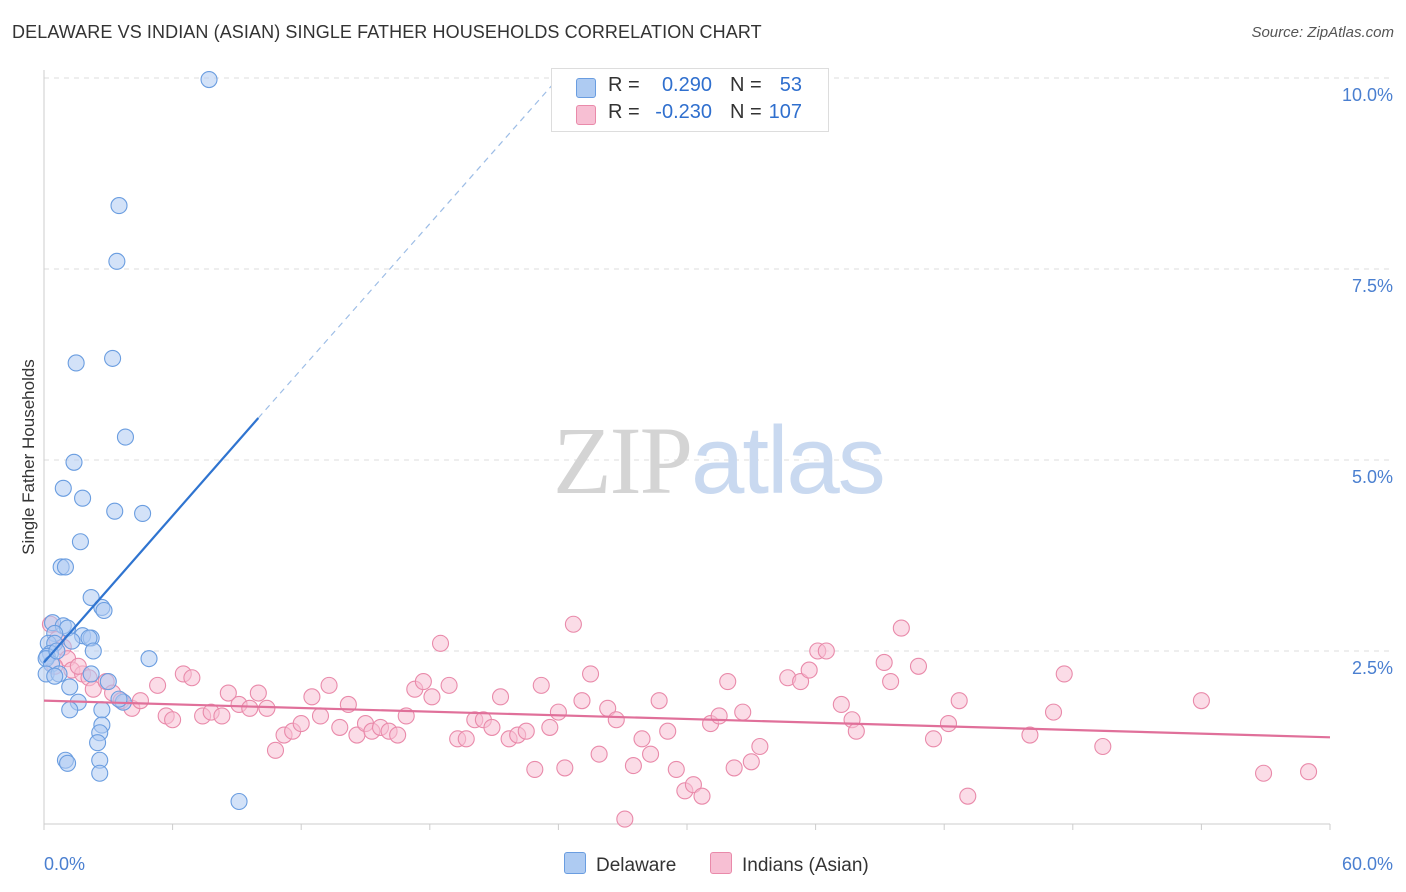 The width and height of the screenshot is (1406, 892). I want to click on stats-legend: R = 0.290 N = 53 R = -0.230 N = 107, so click(690, 100).